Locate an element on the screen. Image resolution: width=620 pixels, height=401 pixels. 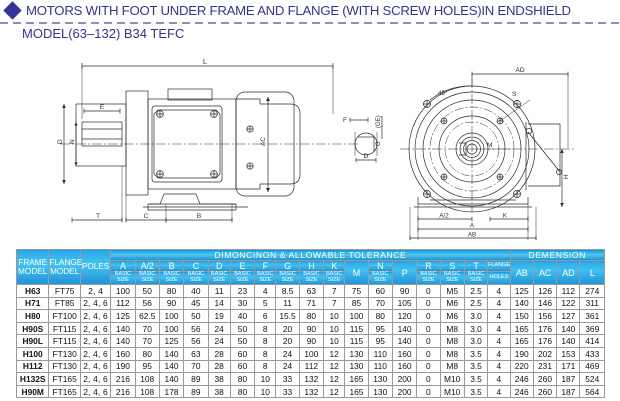
svg-text: F is located at coordinates (345, 120).